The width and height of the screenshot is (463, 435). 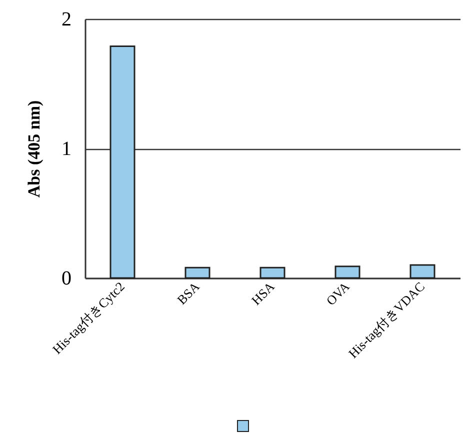 I want to click on x-tick-label: OVA, so click(x=338, y=293).